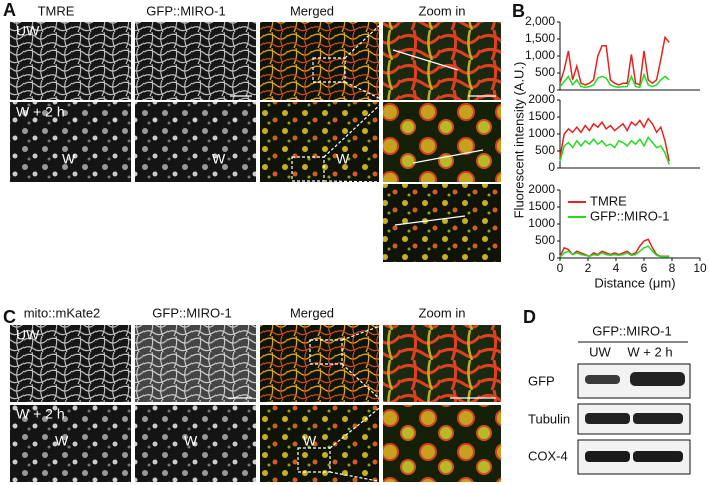 This screenshot has width=709, height=485. Describe the element at coordinates (608, 200) in the screenshot. I see `legend-label: TMRE` at that location.